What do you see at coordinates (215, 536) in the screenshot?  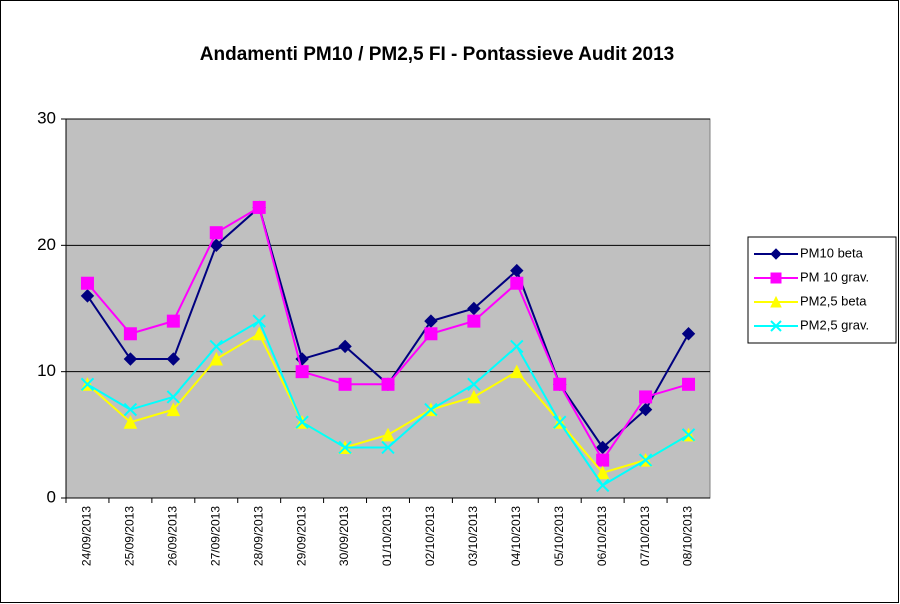 I see `x-tick-label: 27/09/2013` at bounding box center [215, 536].